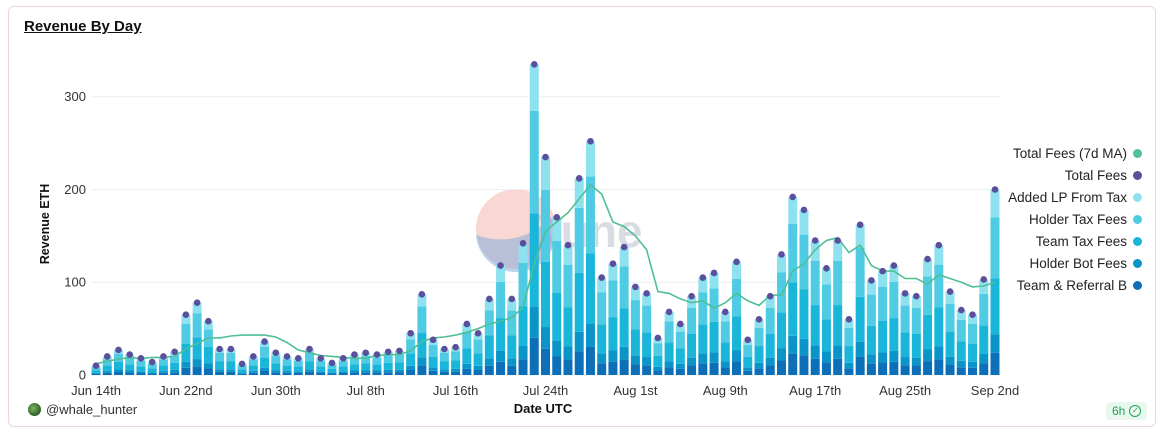 The height and width of the screenshot is (433, 1166). Describe the element at coordinates (1051, 241) in the screenshot. I see `legend-item-team-tax: Team Tax Fees` at that location.